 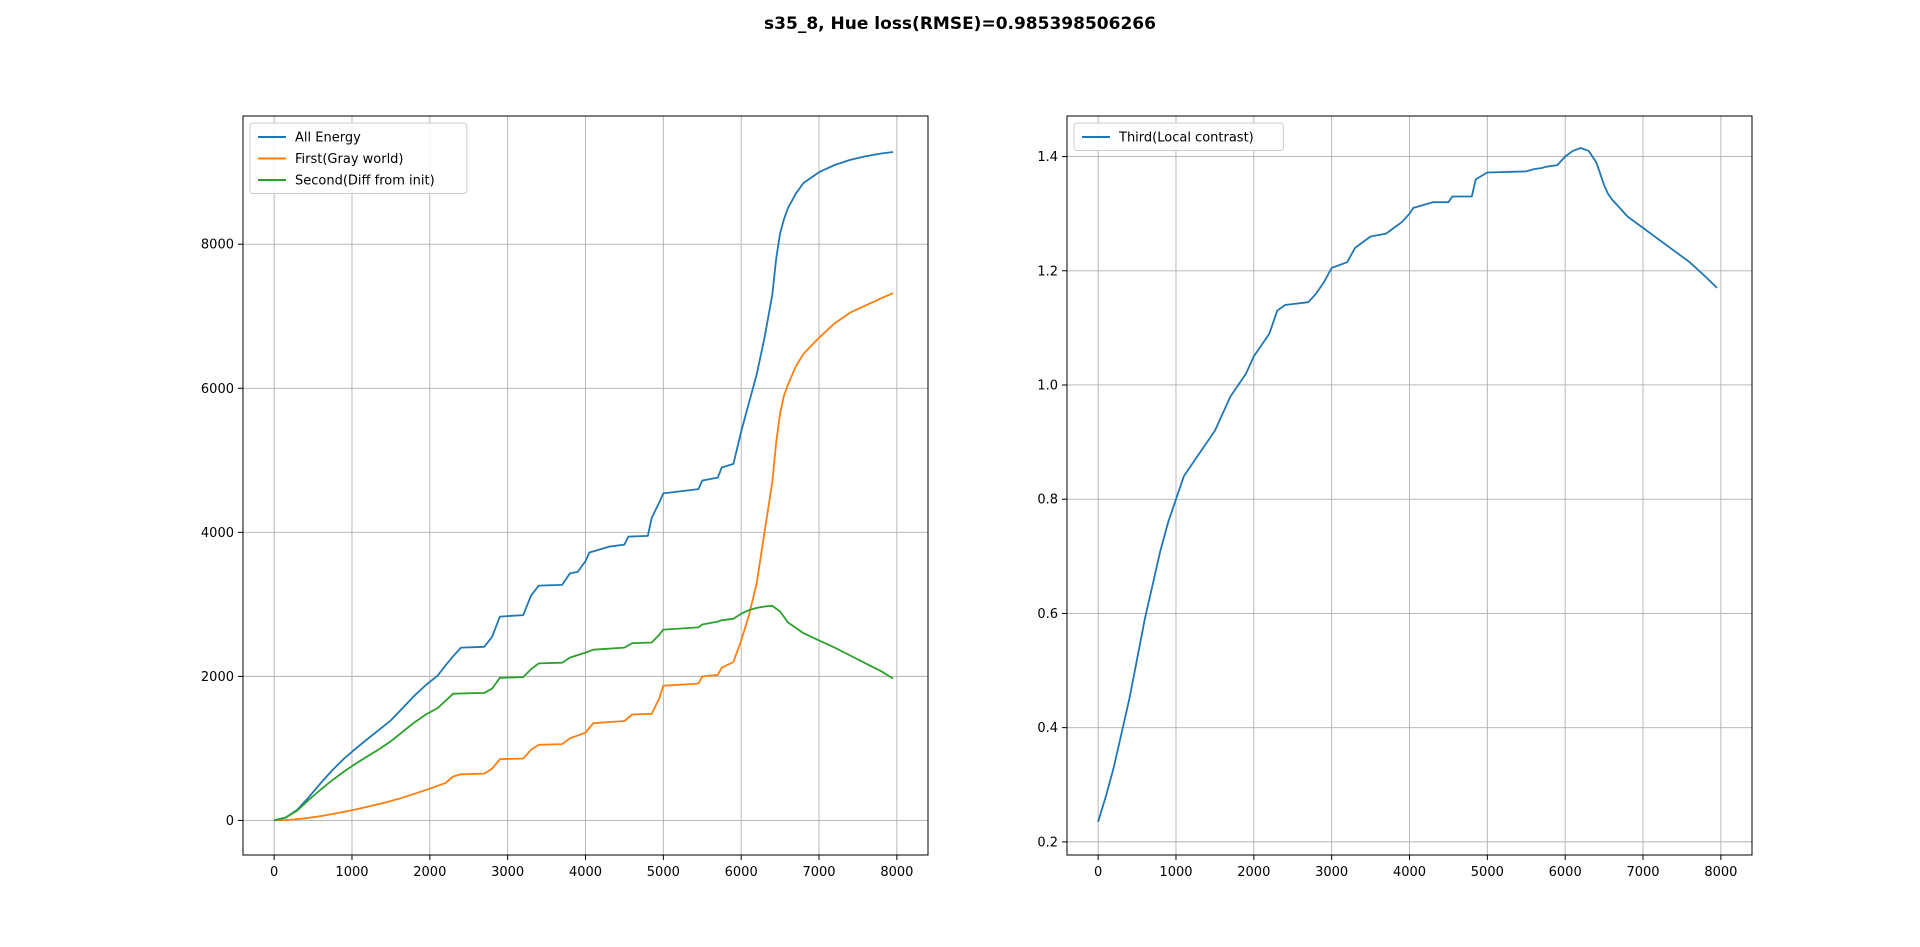 What do you see at coordinates (349, 159) in the screenshot?
I see `chart-1-legend-label-2: First(Gray world)` at bounding box center [349, 159].